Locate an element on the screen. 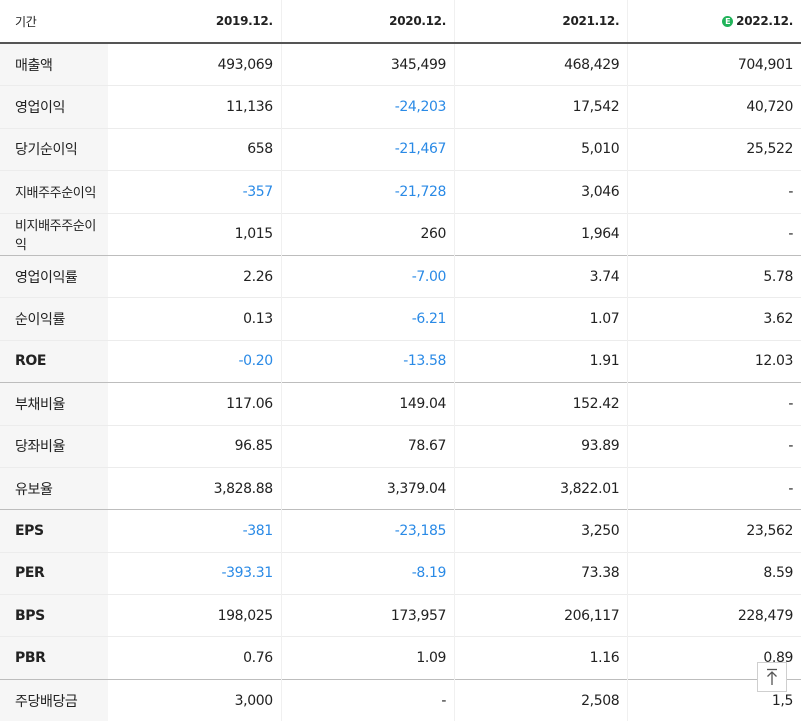  value-cell: 12.03 is located at coordinates (714, 361).